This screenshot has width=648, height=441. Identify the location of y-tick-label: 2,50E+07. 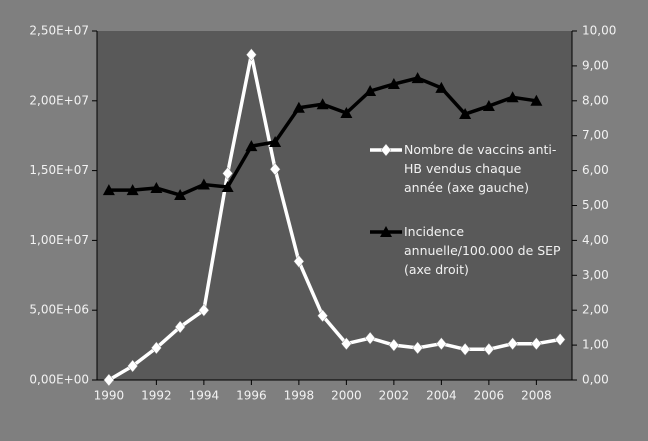
(59, 31).